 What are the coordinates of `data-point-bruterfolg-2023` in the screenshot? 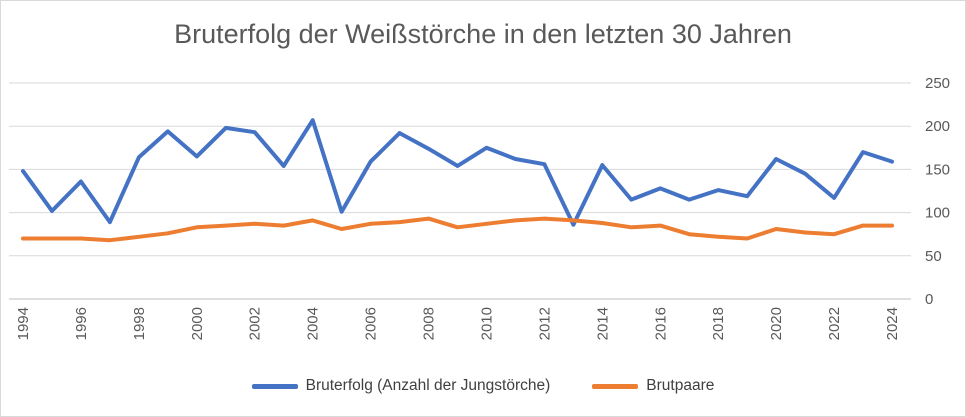 It's located at (863, 152).